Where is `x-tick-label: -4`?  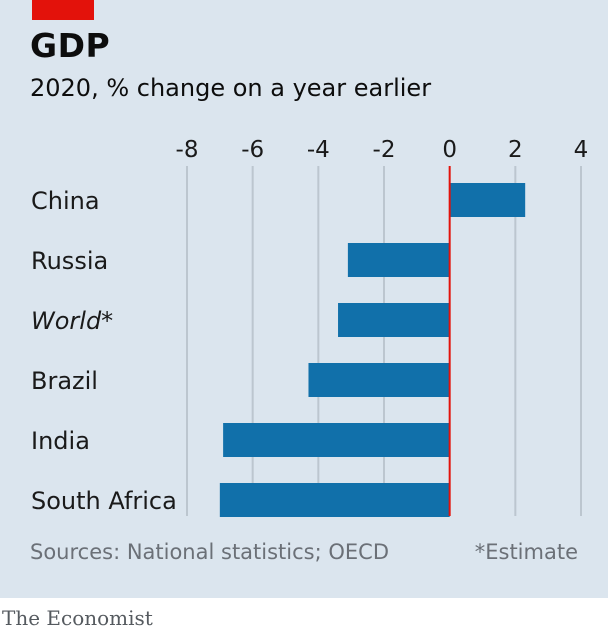
x-tick-label: -4 is located at coordinates (318, 150).